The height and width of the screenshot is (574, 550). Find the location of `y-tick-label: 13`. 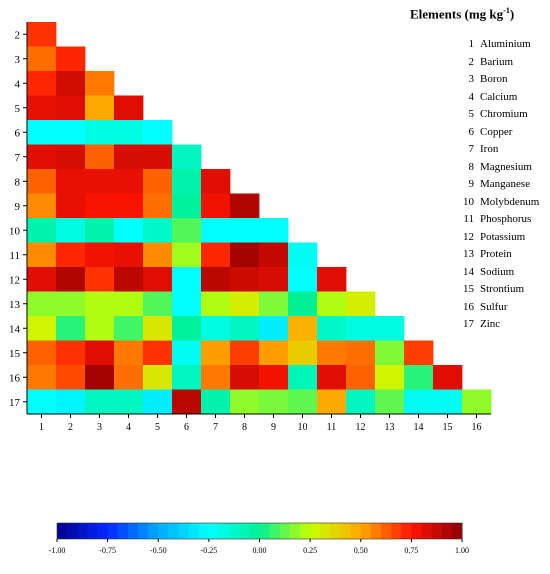

y-tick-label: 13 is located at coordinates (15, 305).